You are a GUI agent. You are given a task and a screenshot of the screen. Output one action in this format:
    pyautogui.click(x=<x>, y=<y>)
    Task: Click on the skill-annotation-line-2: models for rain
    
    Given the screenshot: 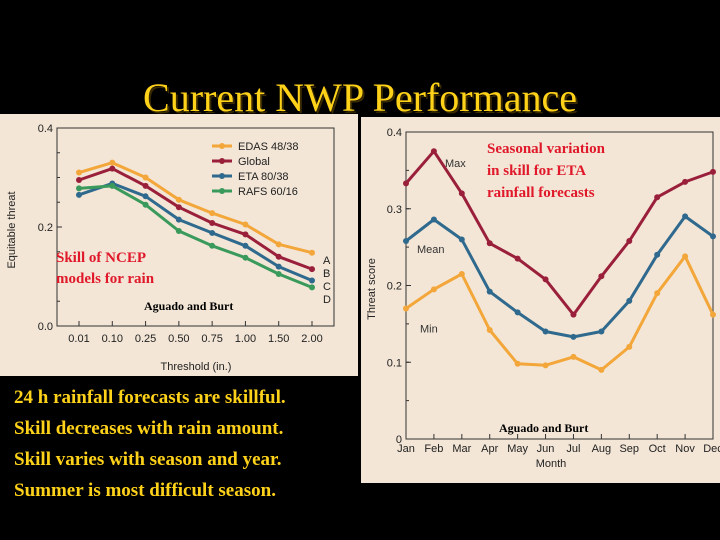 What is the action you would take?
    pyautogui.click(x=105, y=279)
    